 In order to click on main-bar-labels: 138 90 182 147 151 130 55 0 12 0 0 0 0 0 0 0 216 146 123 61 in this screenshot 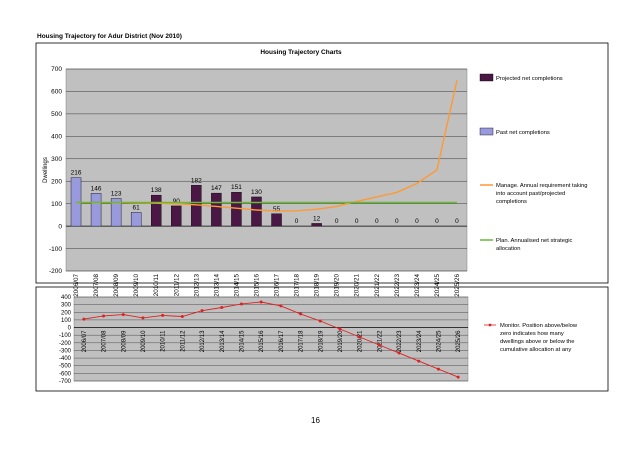, I will do `click(265, 197)`.